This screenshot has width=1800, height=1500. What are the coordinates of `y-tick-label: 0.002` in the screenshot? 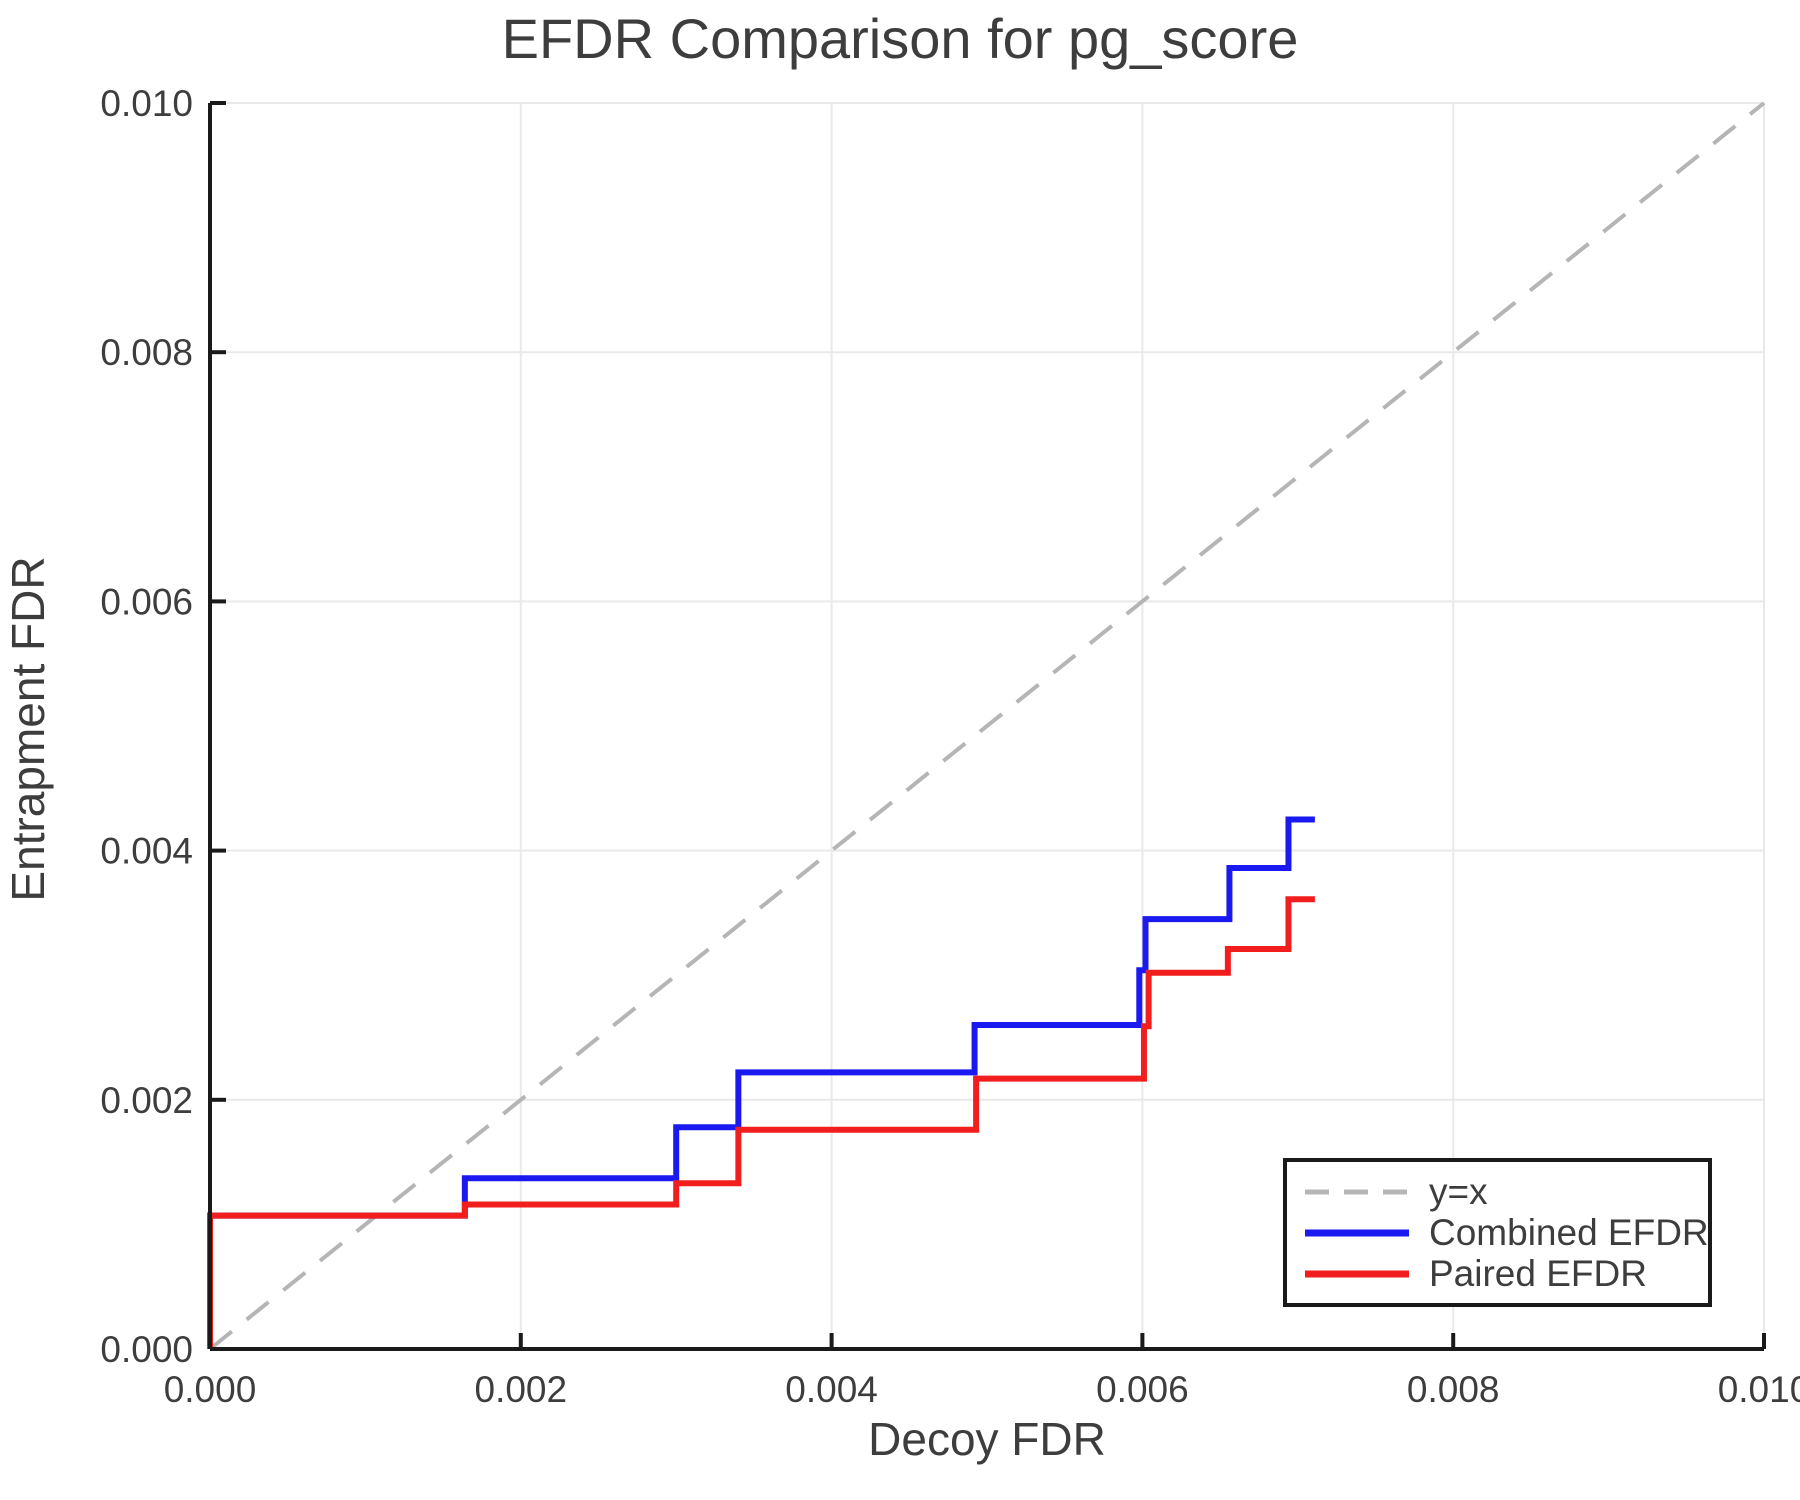 It's located at (146, 1100).